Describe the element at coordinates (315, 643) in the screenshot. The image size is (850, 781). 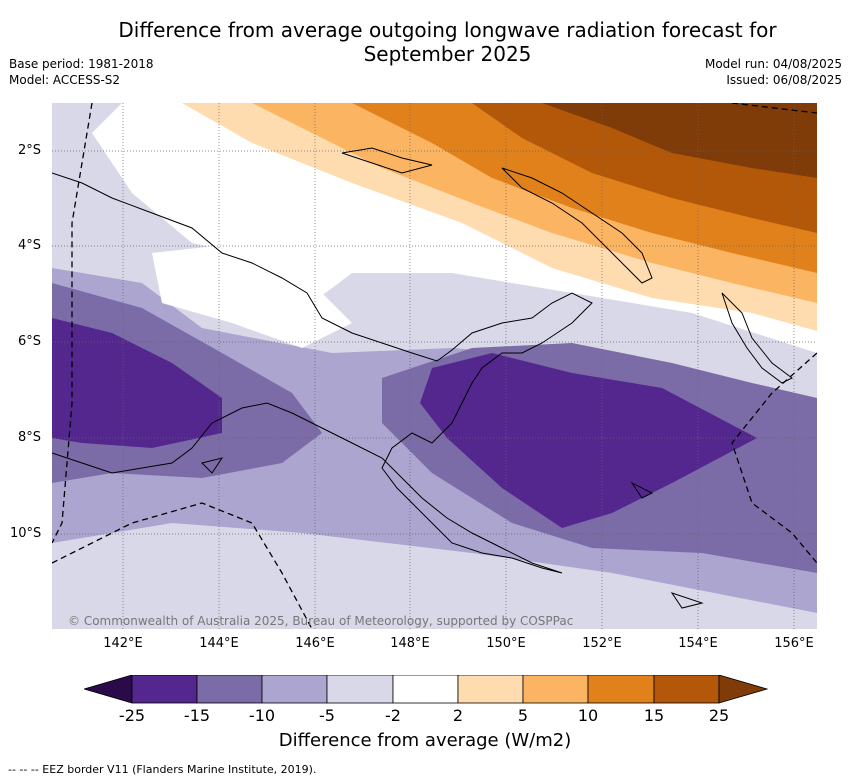
I see `lon-label-146e: 146°E` at that location.